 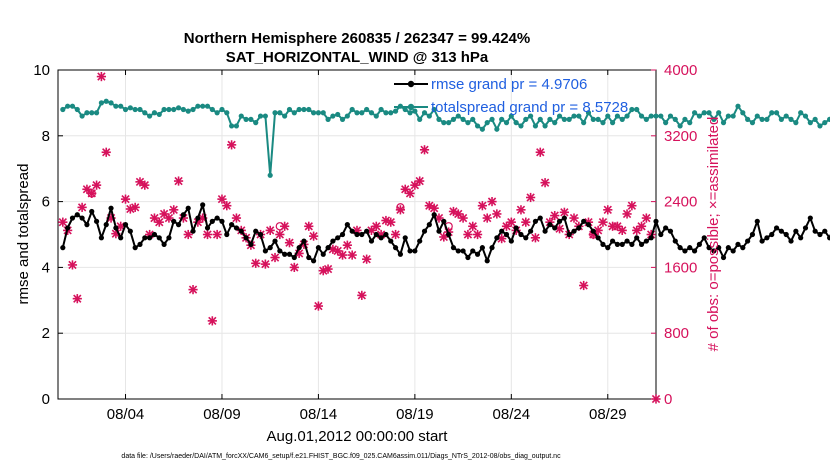 What do you see at coordinates (23, 234) in the screenshot?
I see `y-axis-label-left: rmse and totalspread` at bounding box center [23, 234].